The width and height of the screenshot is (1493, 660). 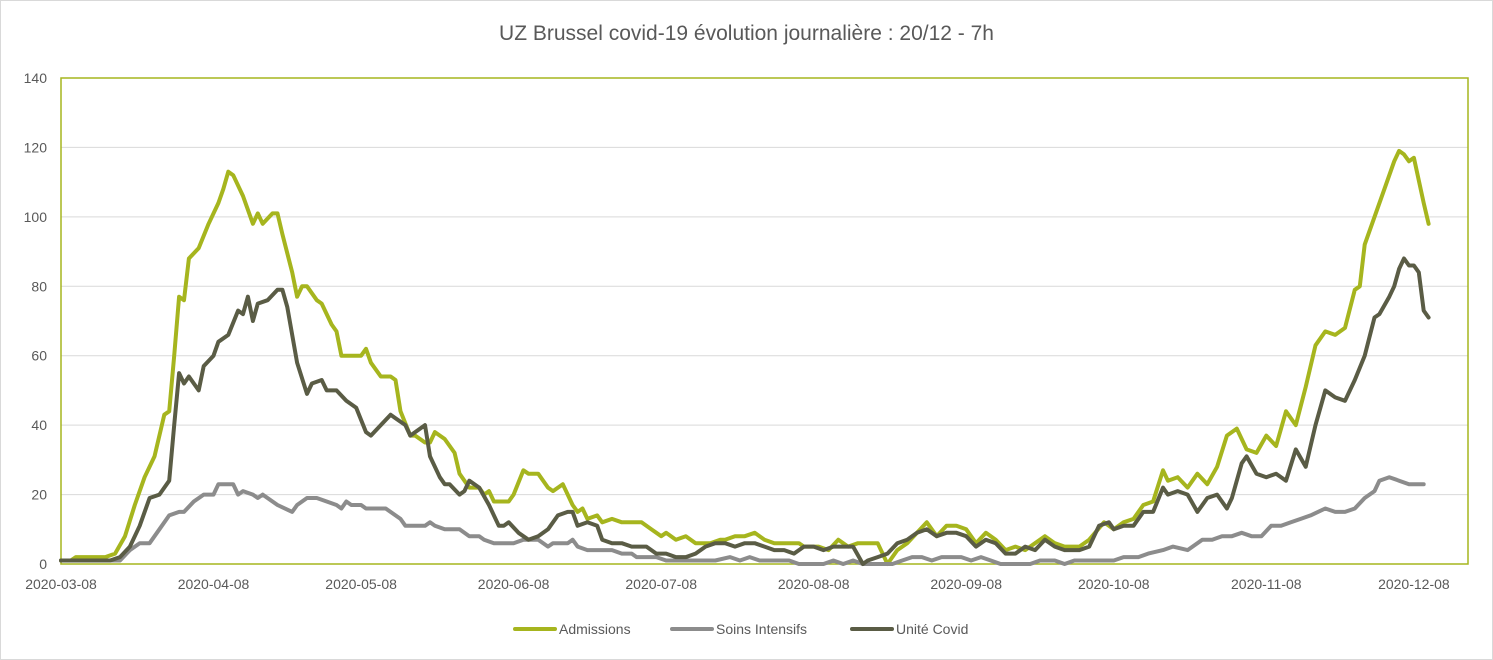 What do you see at coordinates (814, 584) in the screenshot?
I see `x-tick-label: 2020-08-08` at bounding box center [814, 584].